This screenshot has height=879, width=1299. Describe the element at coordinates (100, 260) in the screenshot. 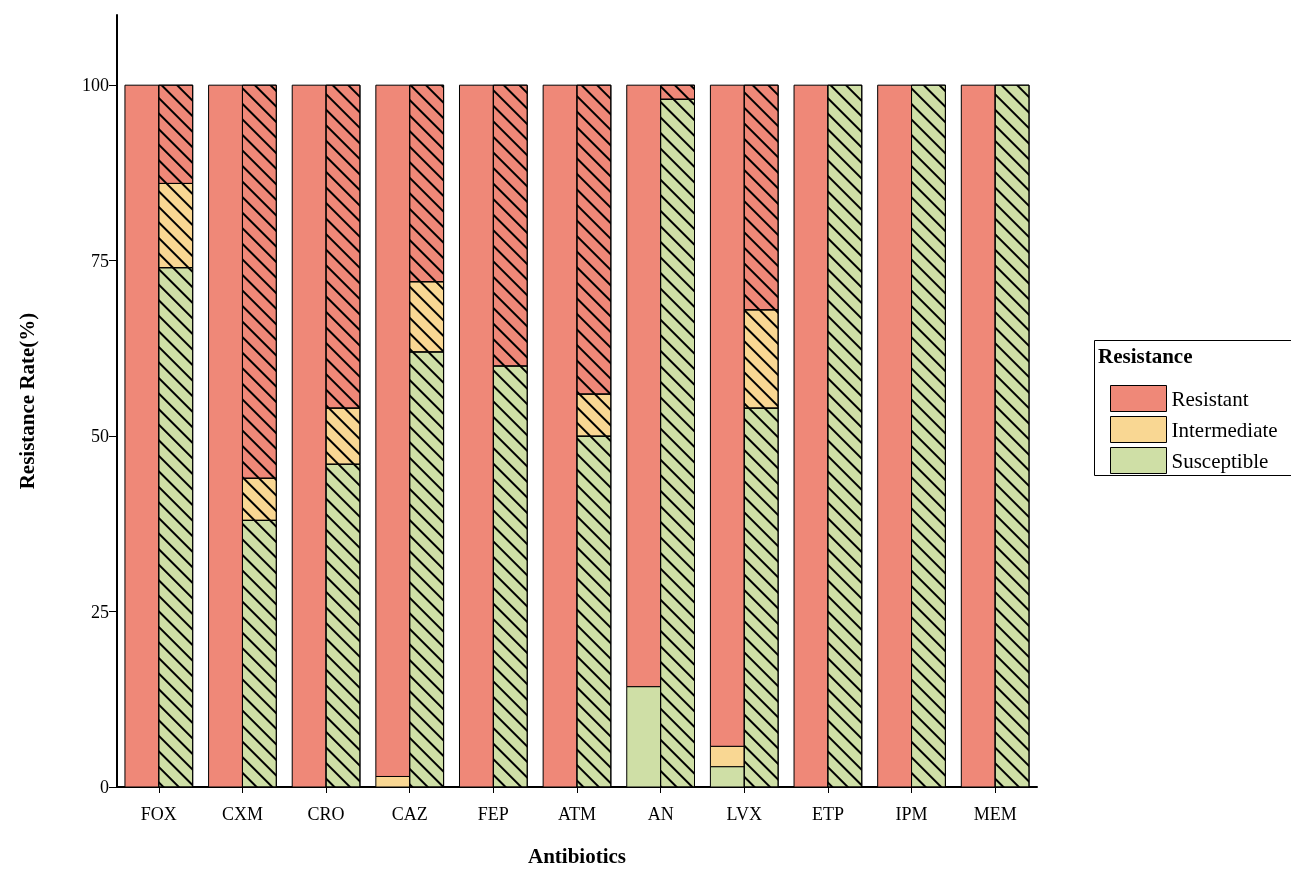

I see `y-tick-label: 75` at that location.